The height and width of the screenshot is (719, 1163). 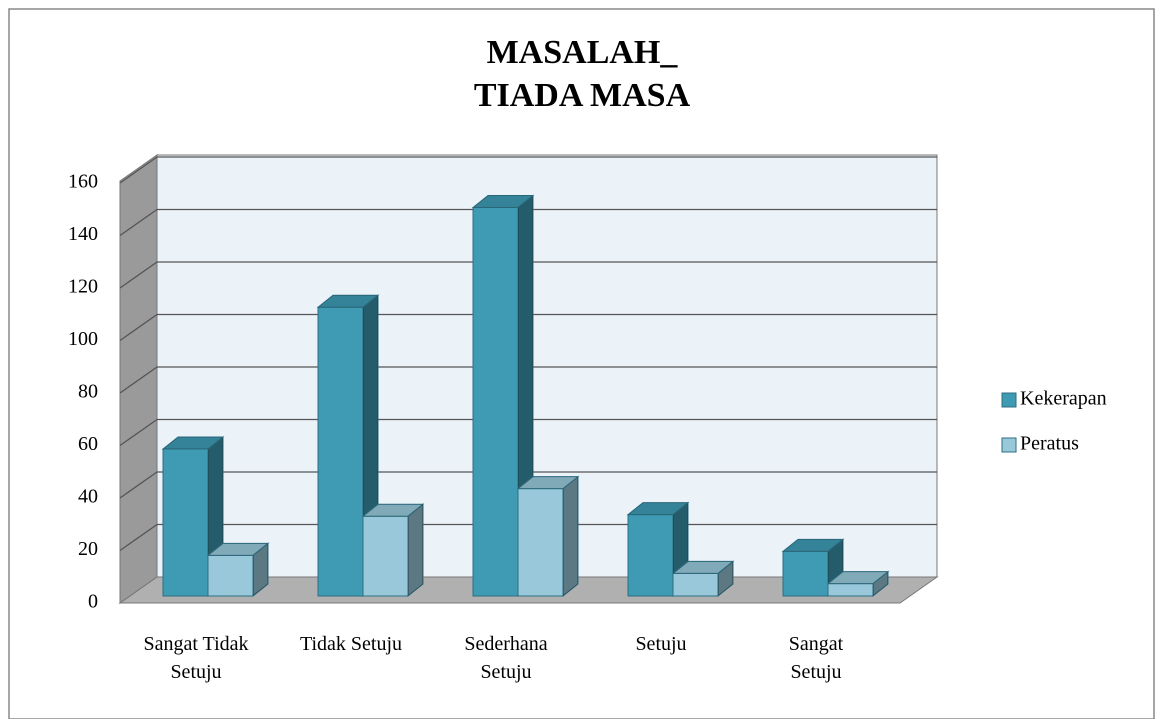 I want to click on y-tick-label: 140, so click(x=83, y=234).